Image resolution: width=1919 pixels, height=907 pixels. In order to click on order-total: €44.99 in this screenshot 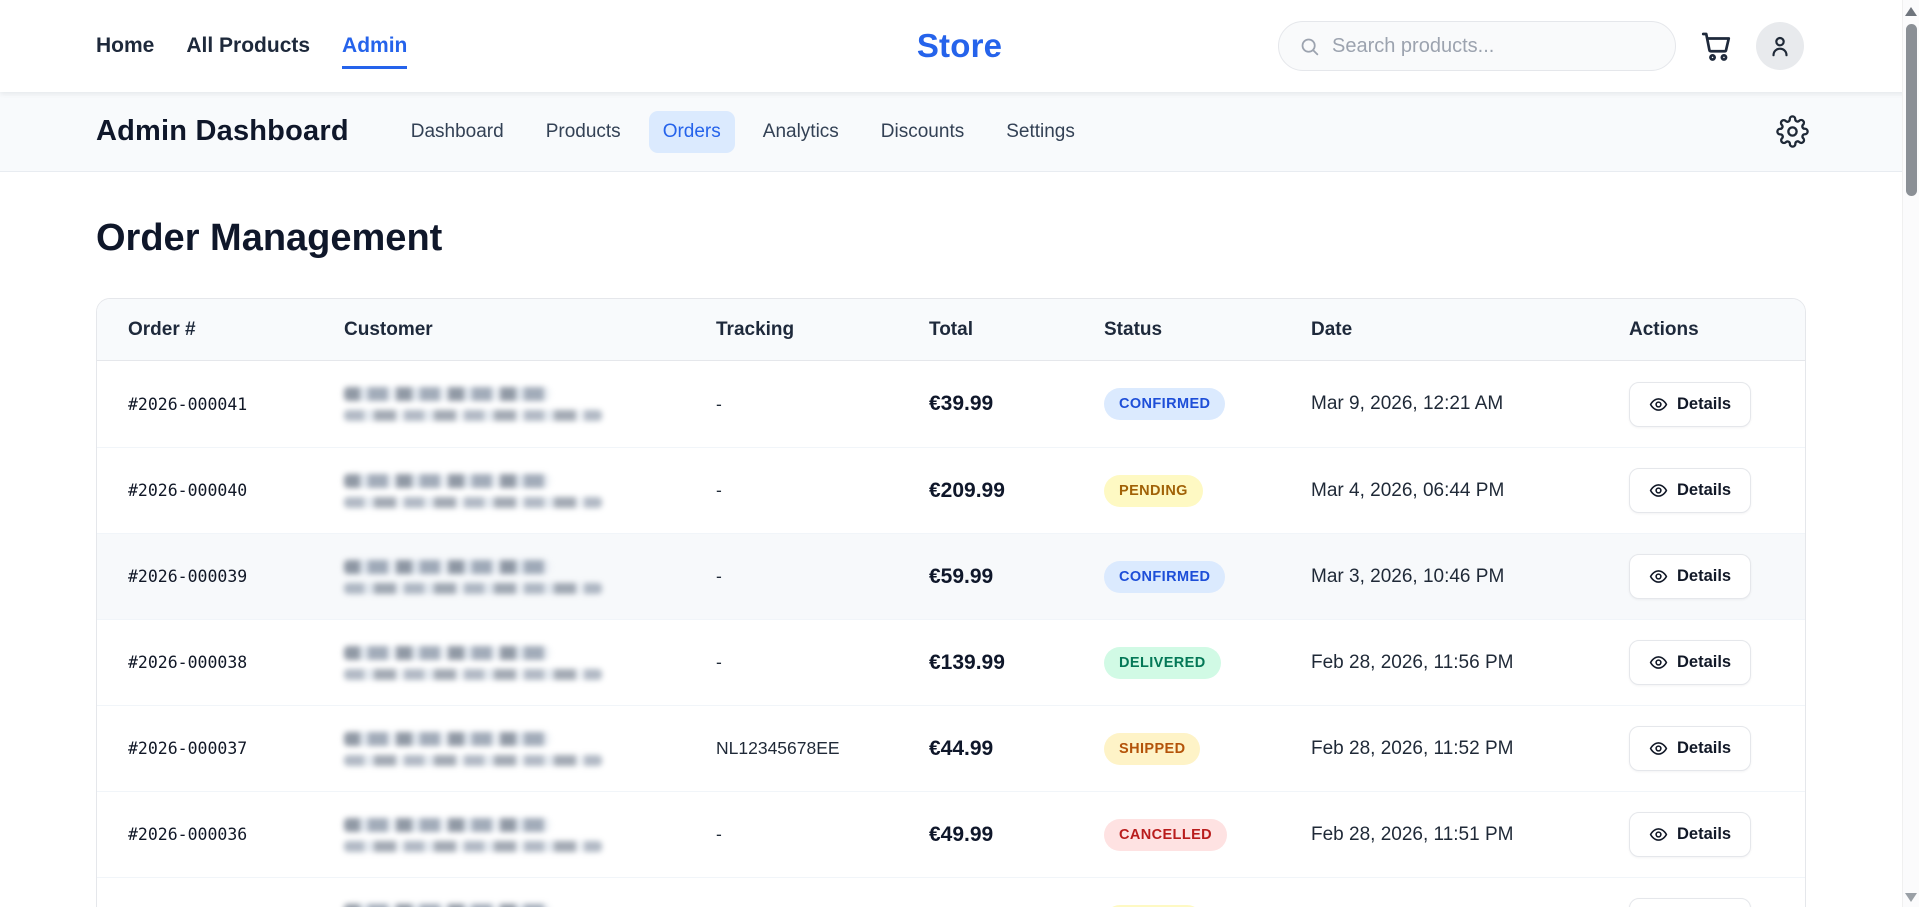, I will do `click(961, 748)`.